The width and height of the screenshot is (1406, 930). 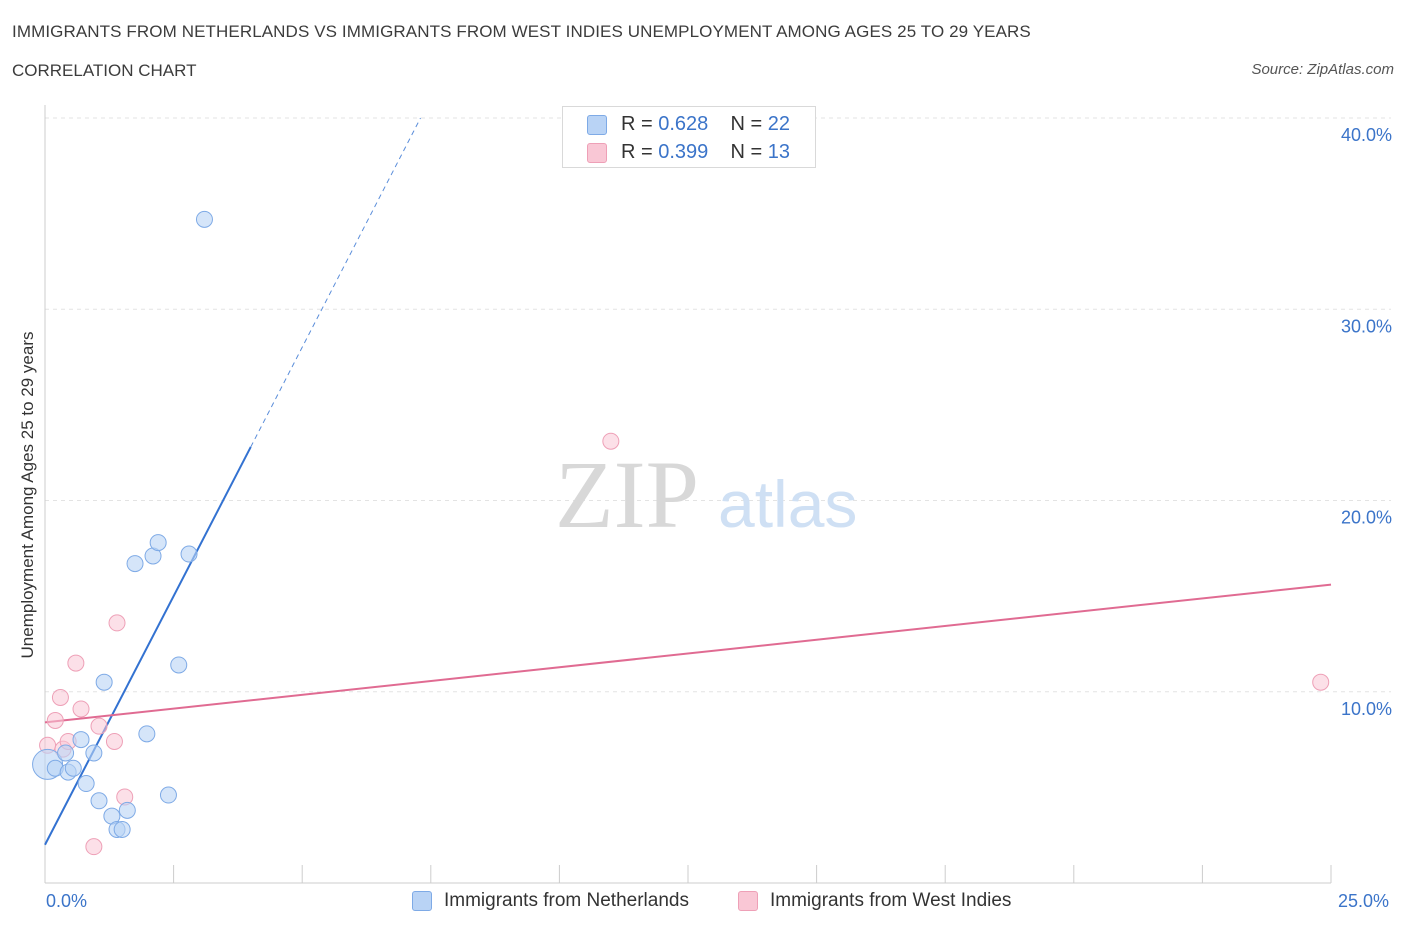 I want to click on trend-line-netherlands-extension, so click(x=335, y=282).